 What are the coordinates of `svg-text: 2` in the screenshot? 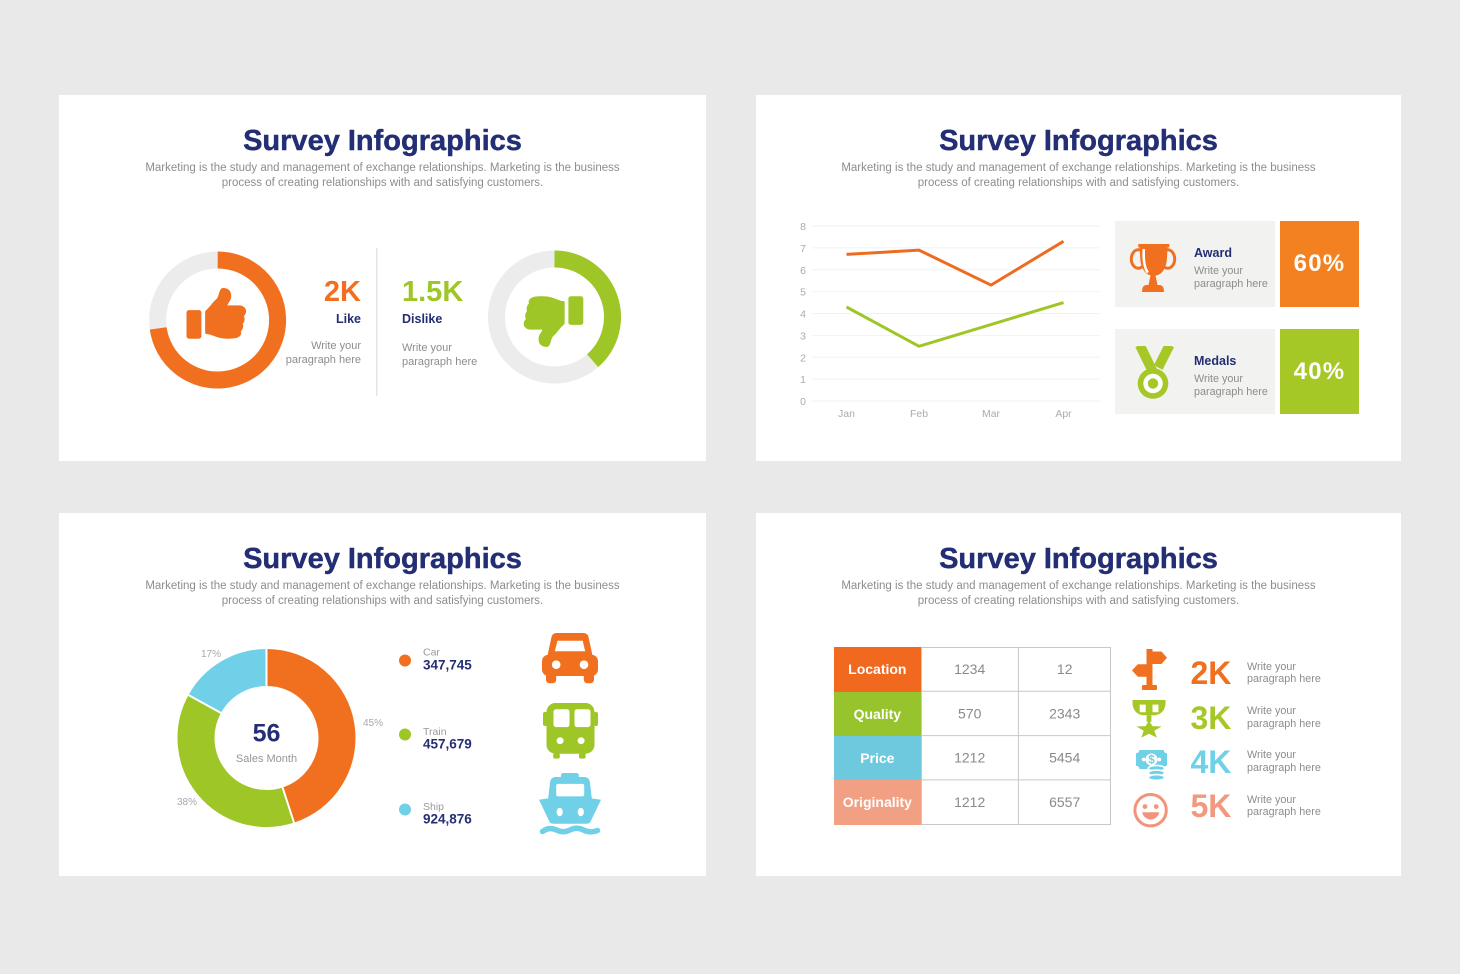 It's located at (803, 358).